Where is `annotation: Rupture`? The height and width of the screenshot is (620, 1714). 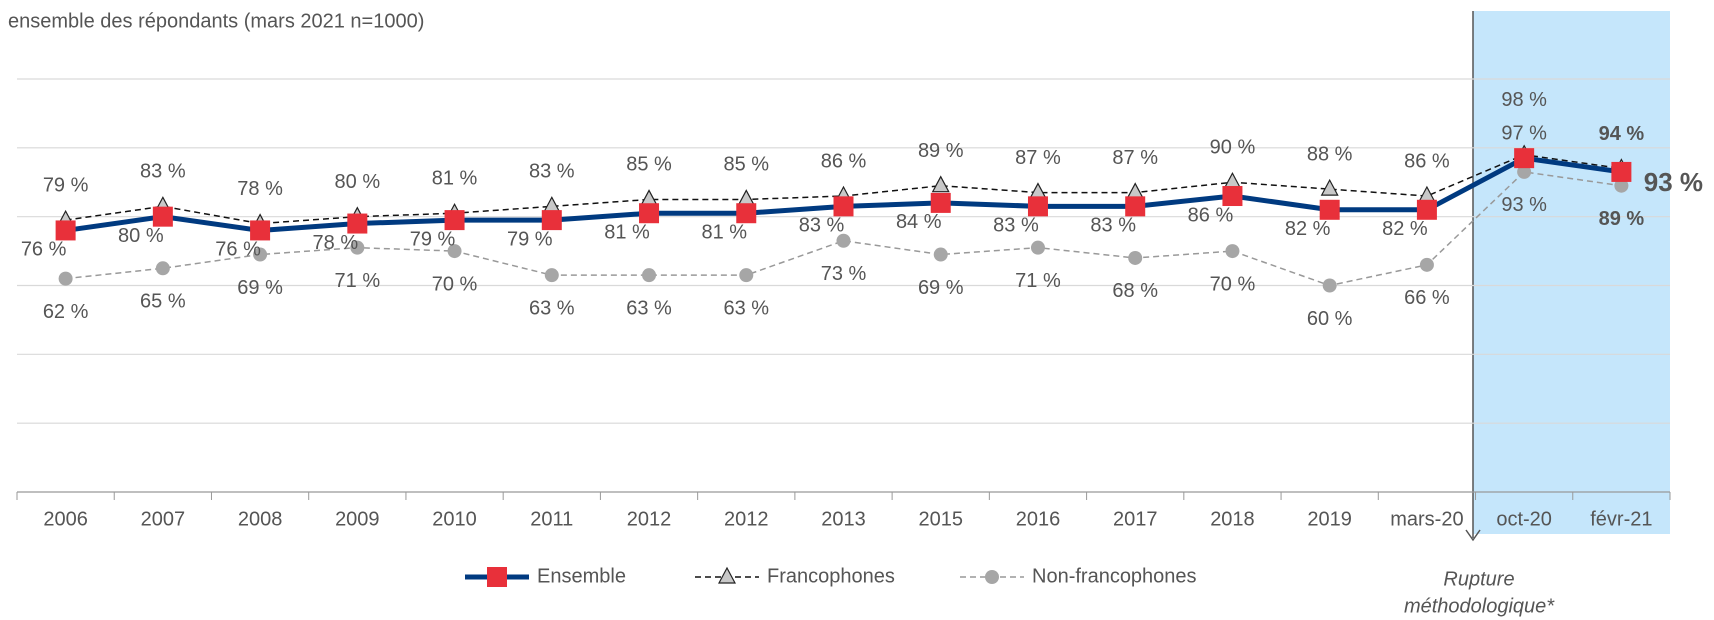
annotation: Rupture is located at coordinates (1478, 579).